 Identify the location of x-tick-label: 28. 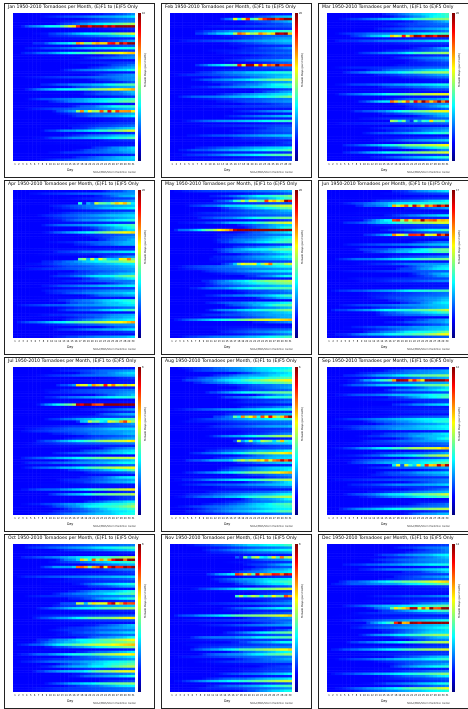
(121, 164).